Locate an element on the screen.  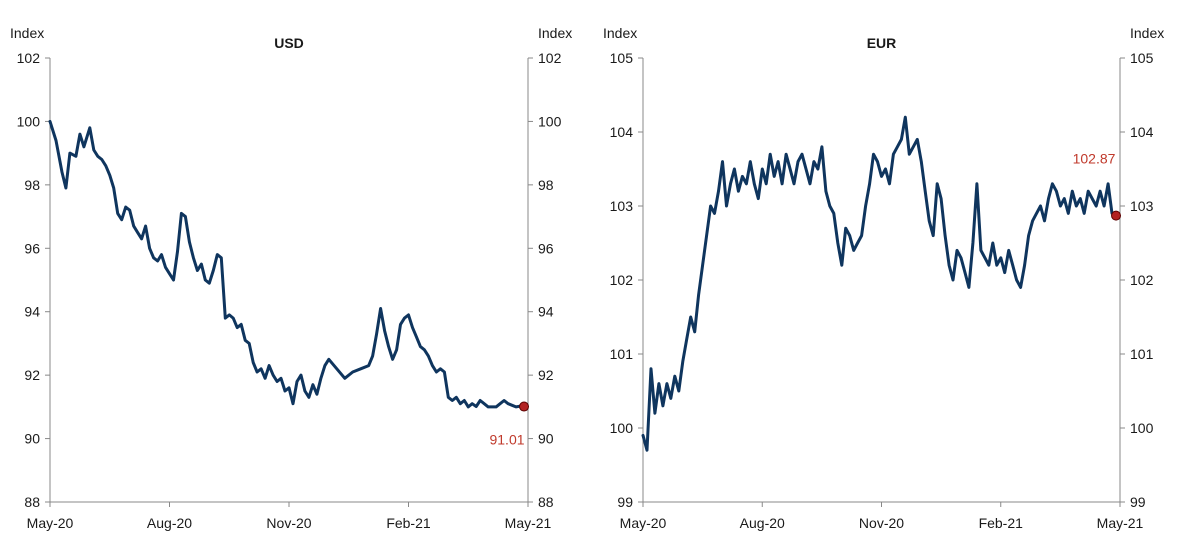
usd-right-axis-unit: Index is located at coordinates (555, 33).